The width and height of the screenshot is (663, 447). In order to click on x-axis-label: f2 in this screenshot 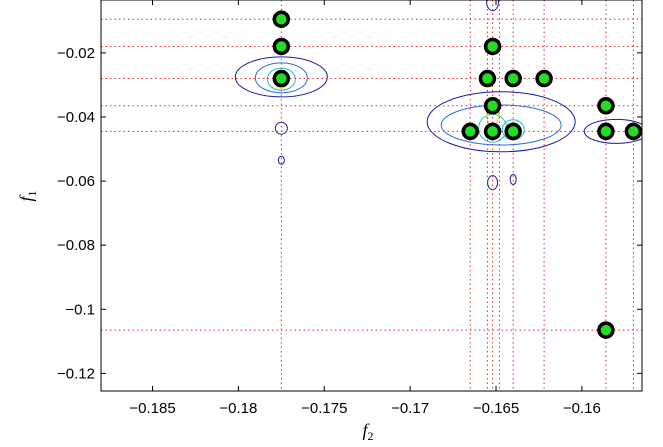, I will do `click(367, 431)`.